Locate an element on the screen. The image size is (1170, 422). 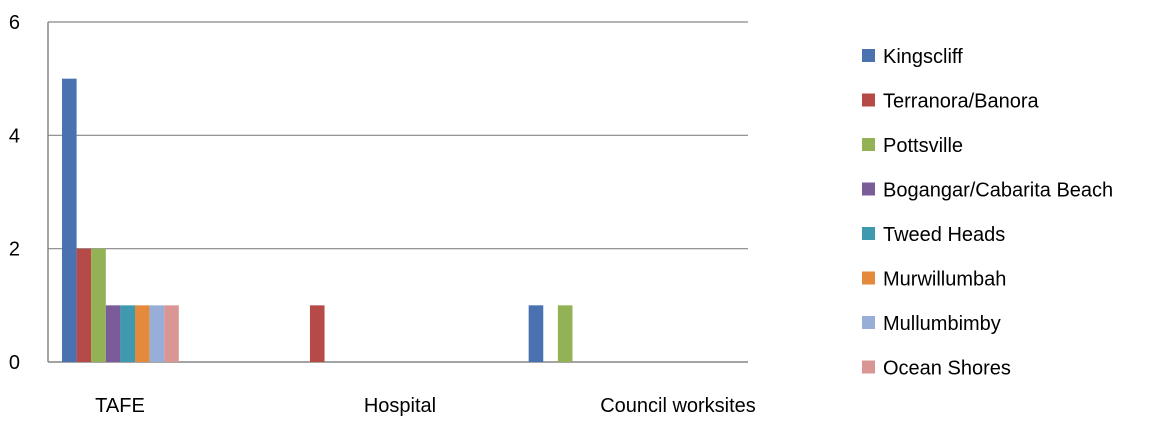
x-category-label: Hospital is located at coordinates (400, 406).